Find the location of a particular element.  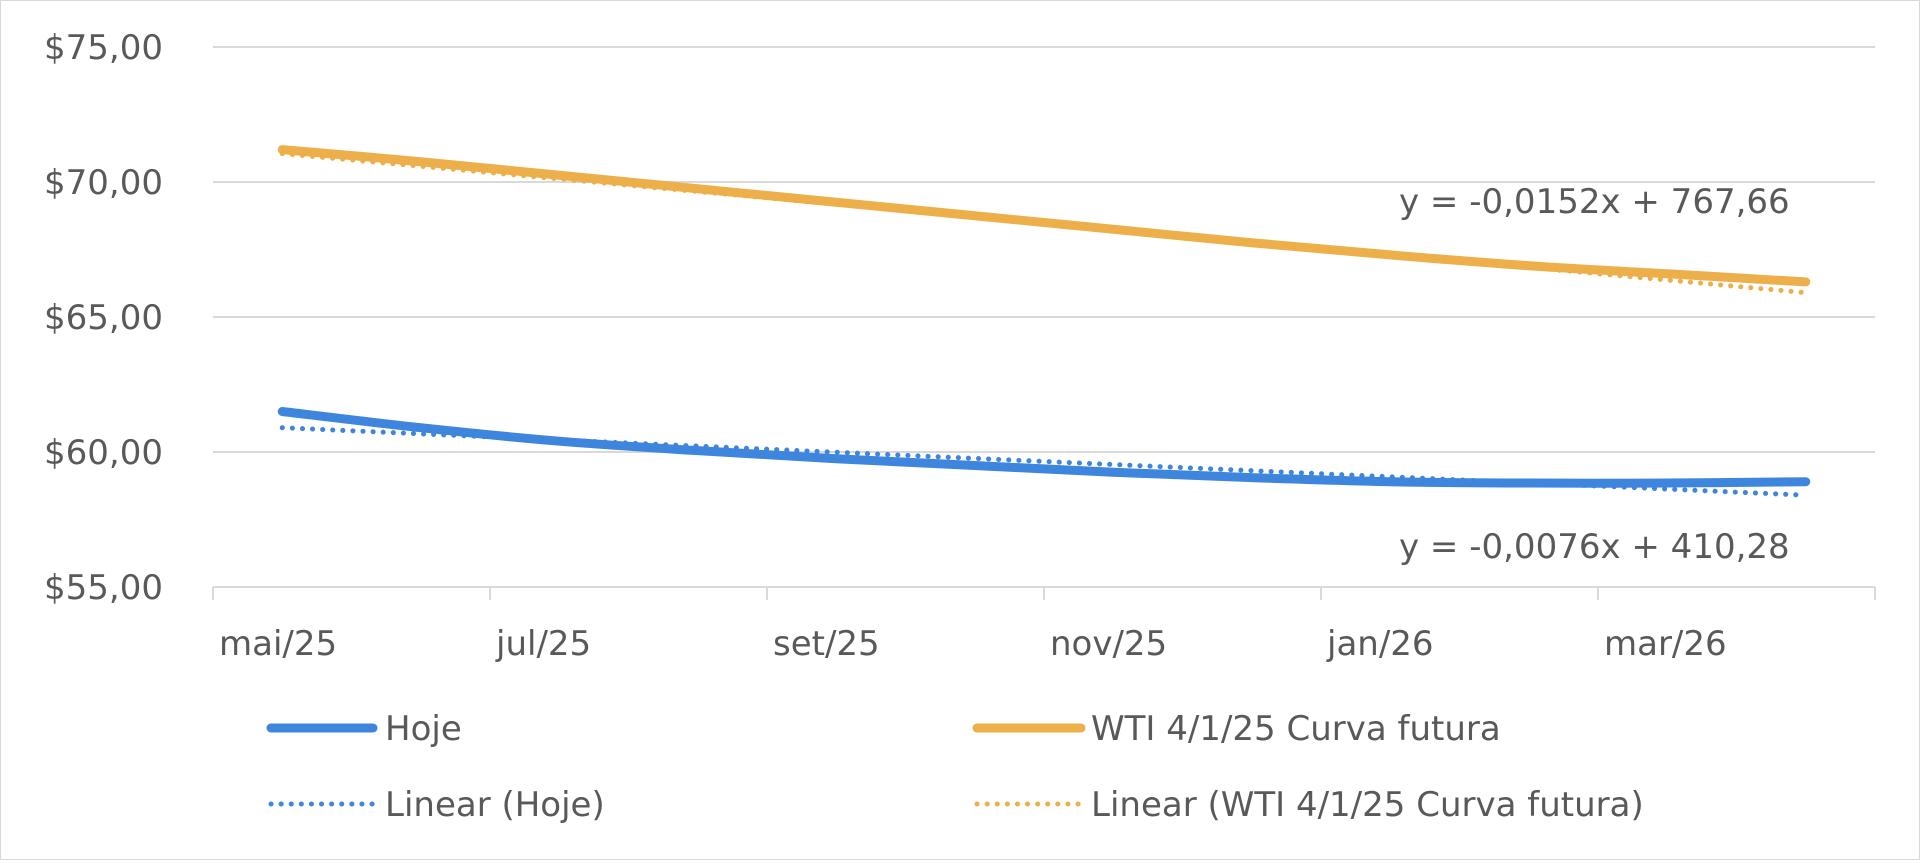

x-tick-label: set/25 is located at coordinates (826, 644).